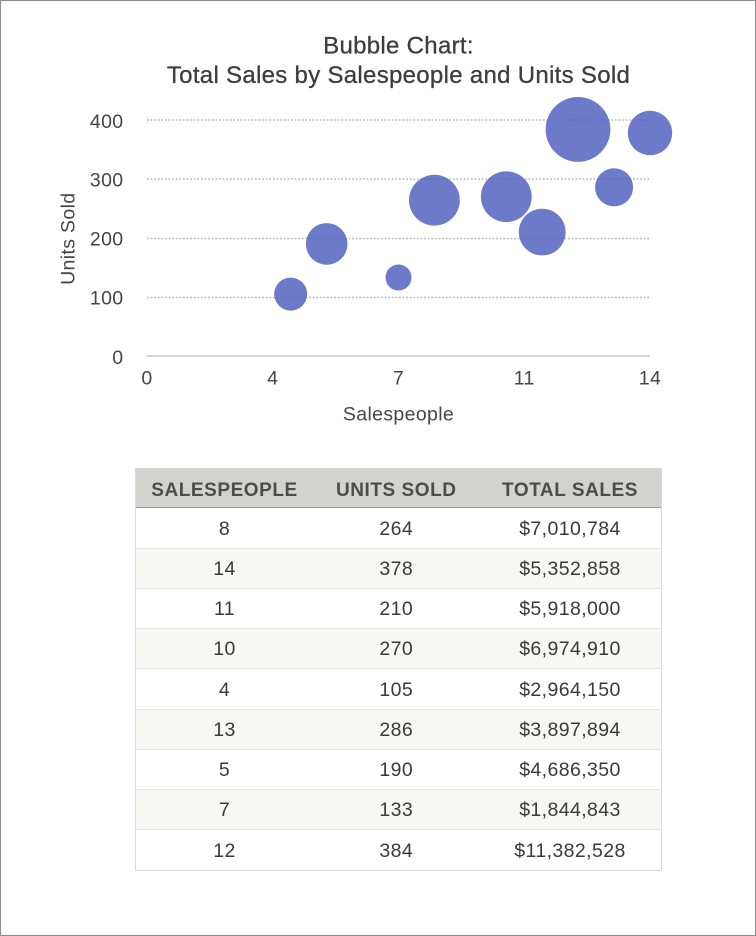  I want to click on svg-text: Units Sold, so click(69, 239).